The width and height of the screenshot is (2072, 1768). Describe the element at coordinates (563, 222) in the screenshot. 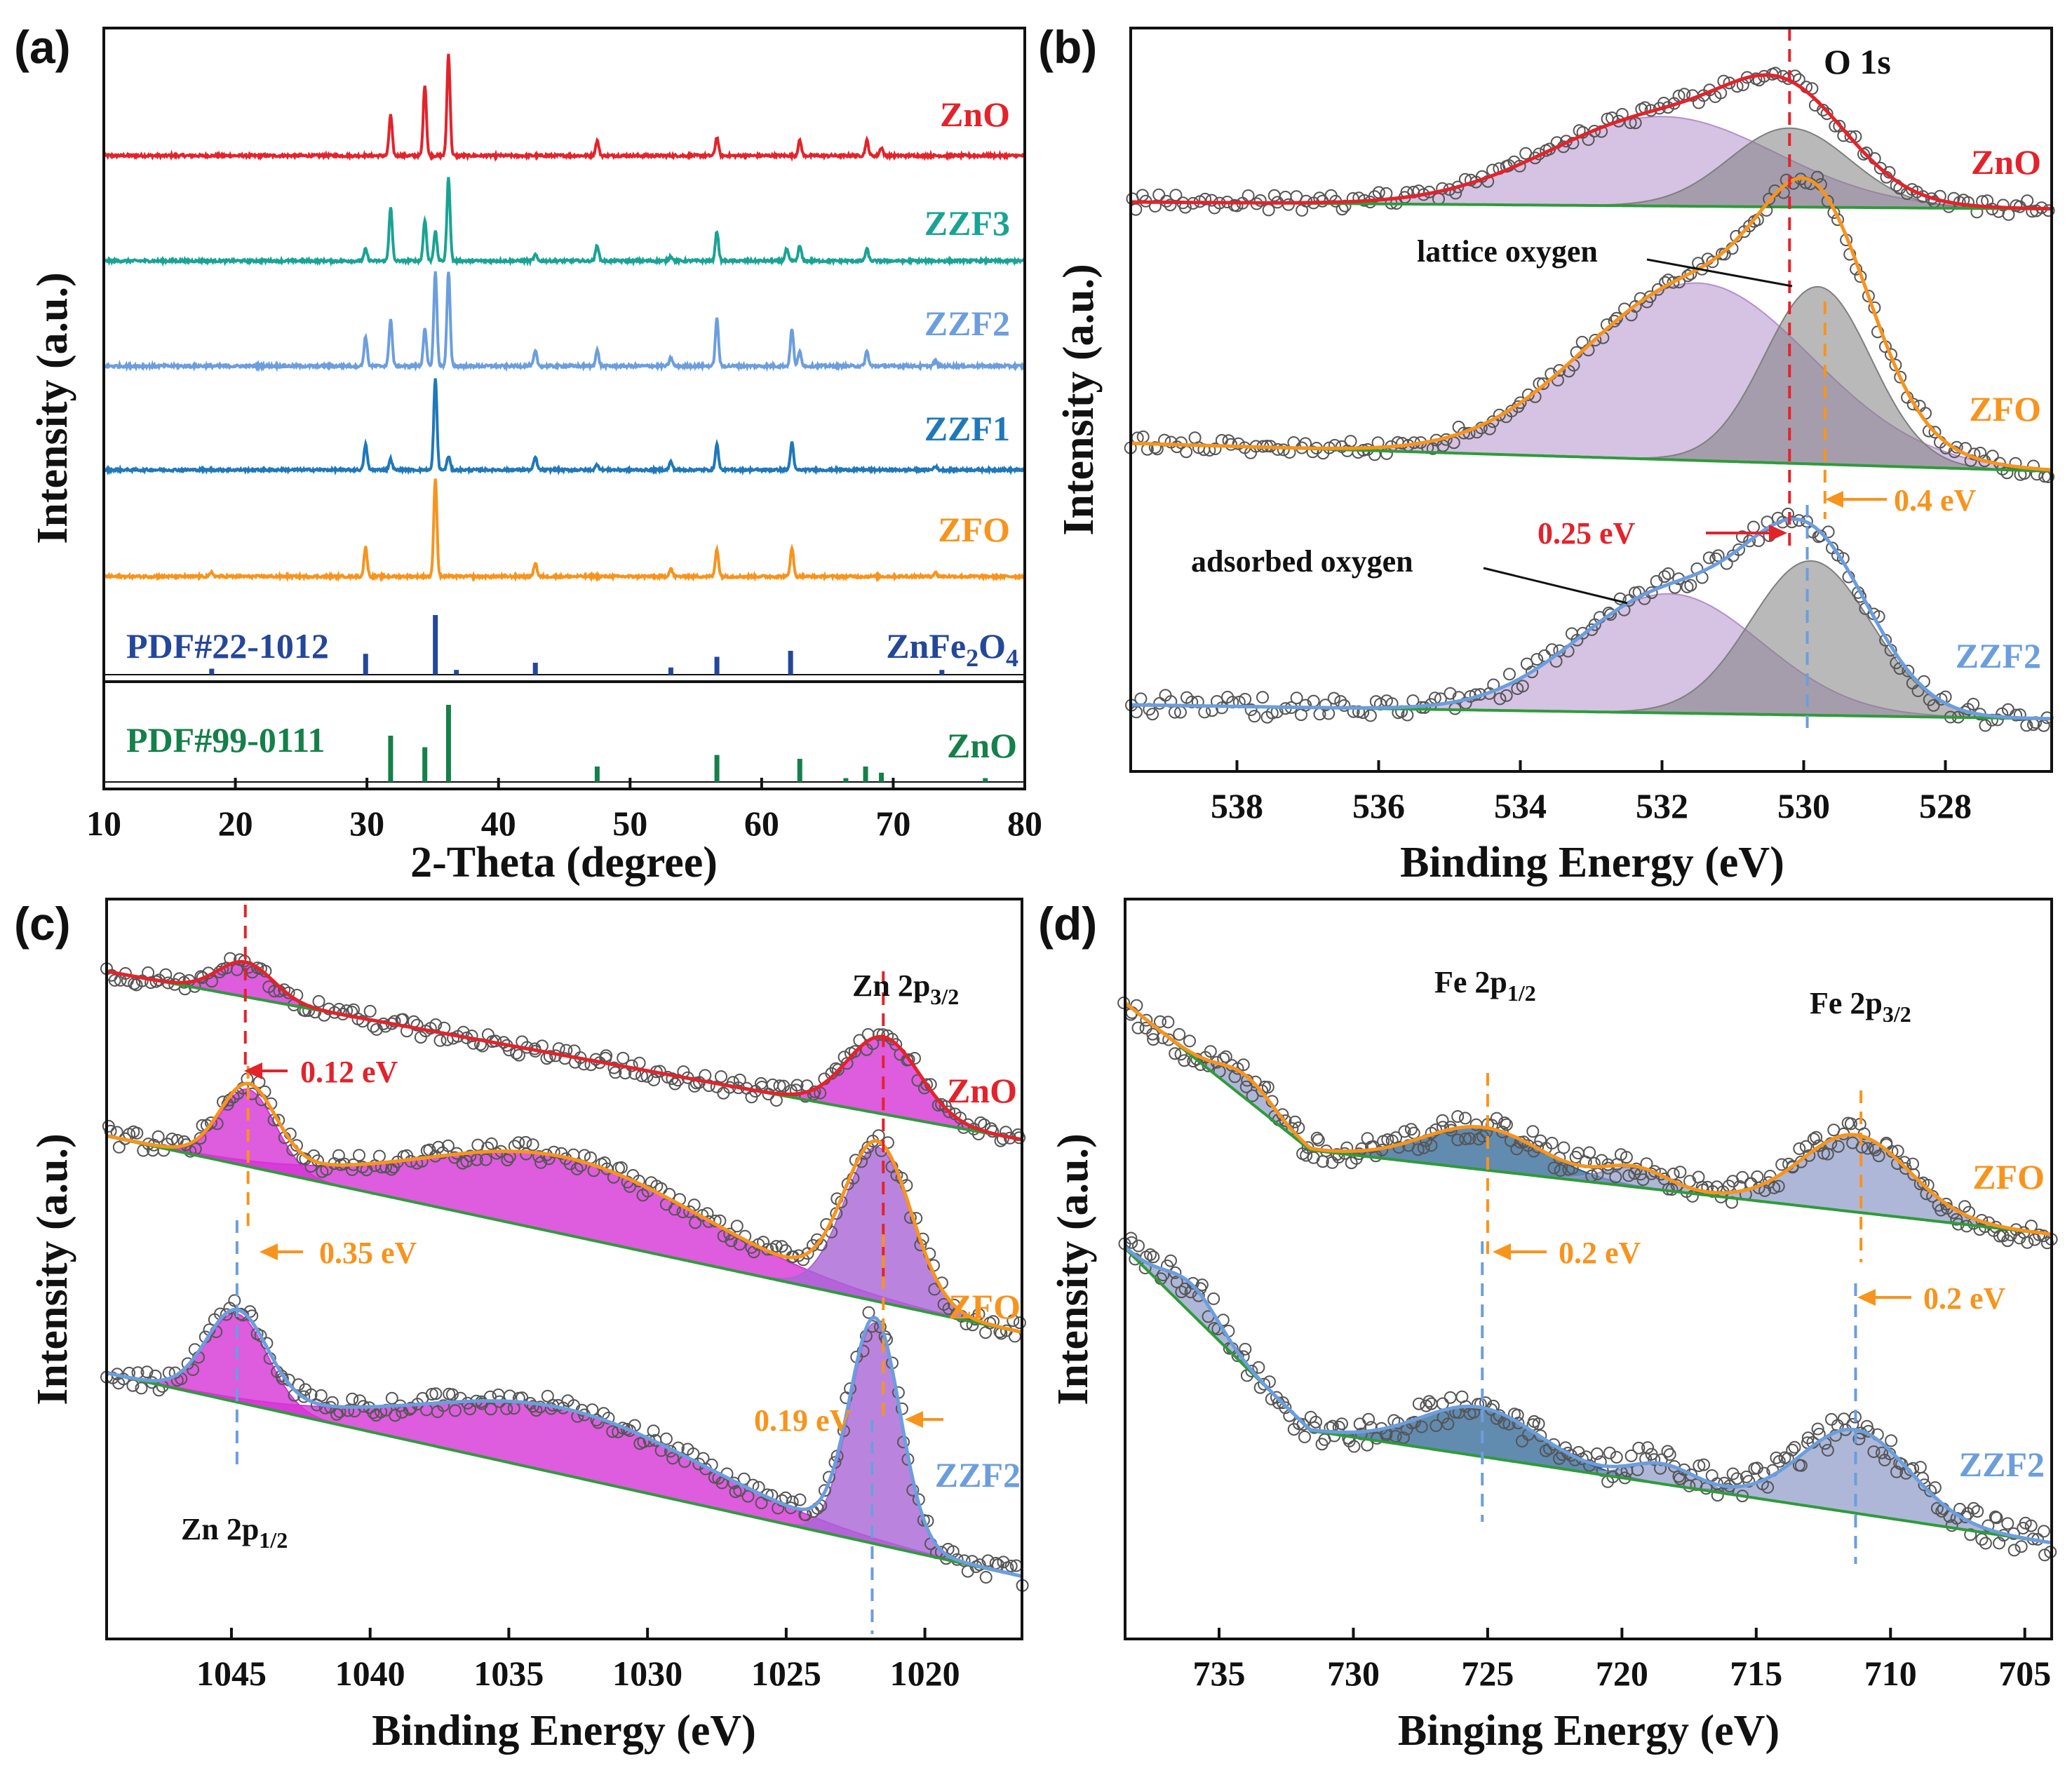

I see `a-series-zzf3` at that location.